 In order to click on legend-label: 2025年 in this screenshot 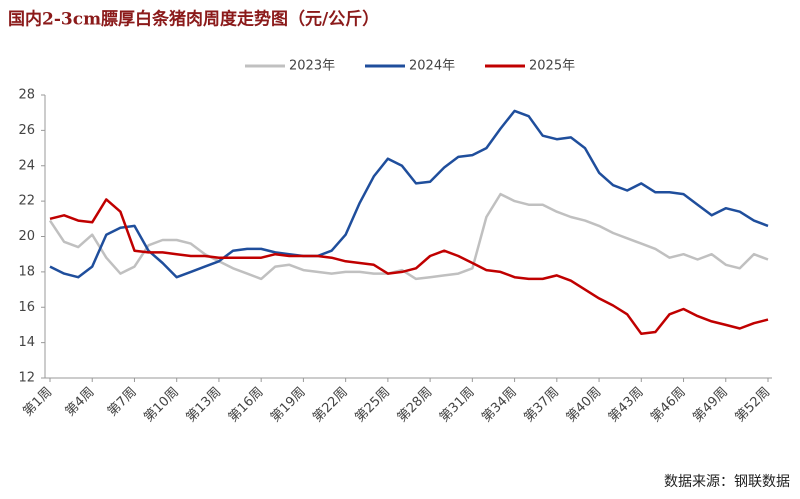, I will do `click(552, 66)`.